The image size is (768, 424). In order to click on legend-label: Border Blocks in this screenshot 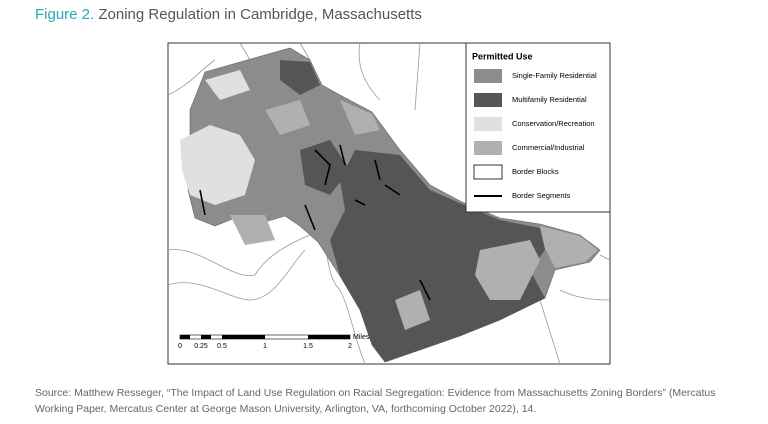, I will do `click(535, 171)`.